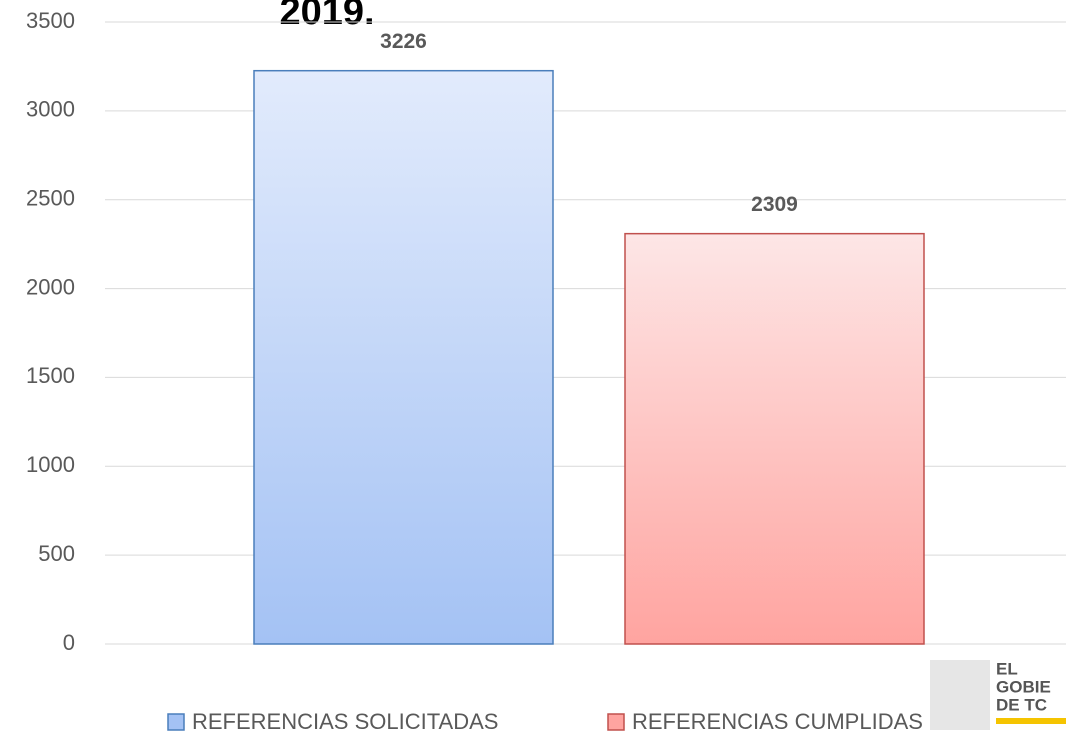 The height and width of the screenshot is (733, 1066). Describe the element at coordinates (403, 41) in the screenshot. I see `value-label: 3226` at that location.